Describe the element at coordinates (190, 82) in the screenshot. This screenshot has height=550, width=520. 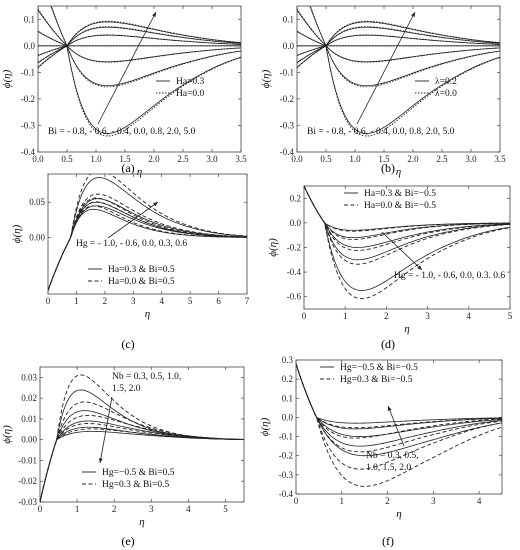
I see `legend-entry: Ha=0.3` at that location.